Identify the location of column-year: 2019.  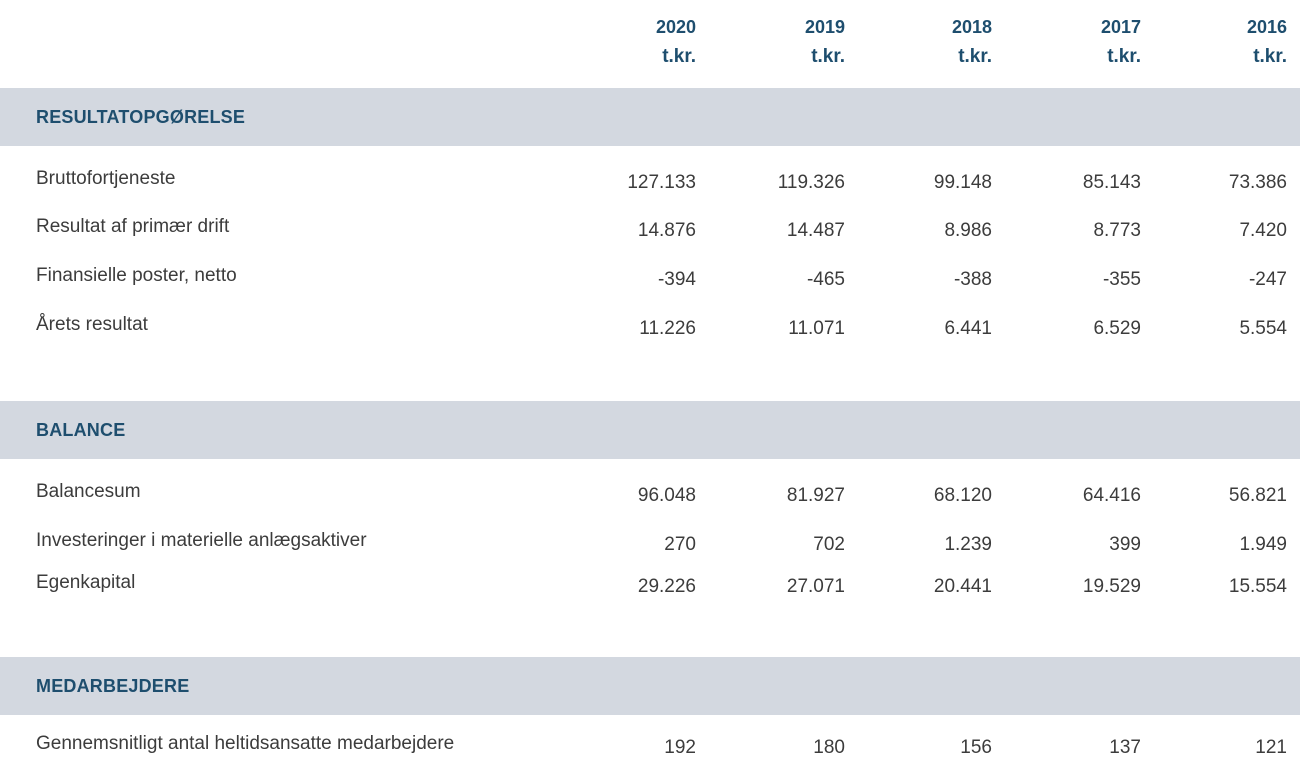
(824, 27).